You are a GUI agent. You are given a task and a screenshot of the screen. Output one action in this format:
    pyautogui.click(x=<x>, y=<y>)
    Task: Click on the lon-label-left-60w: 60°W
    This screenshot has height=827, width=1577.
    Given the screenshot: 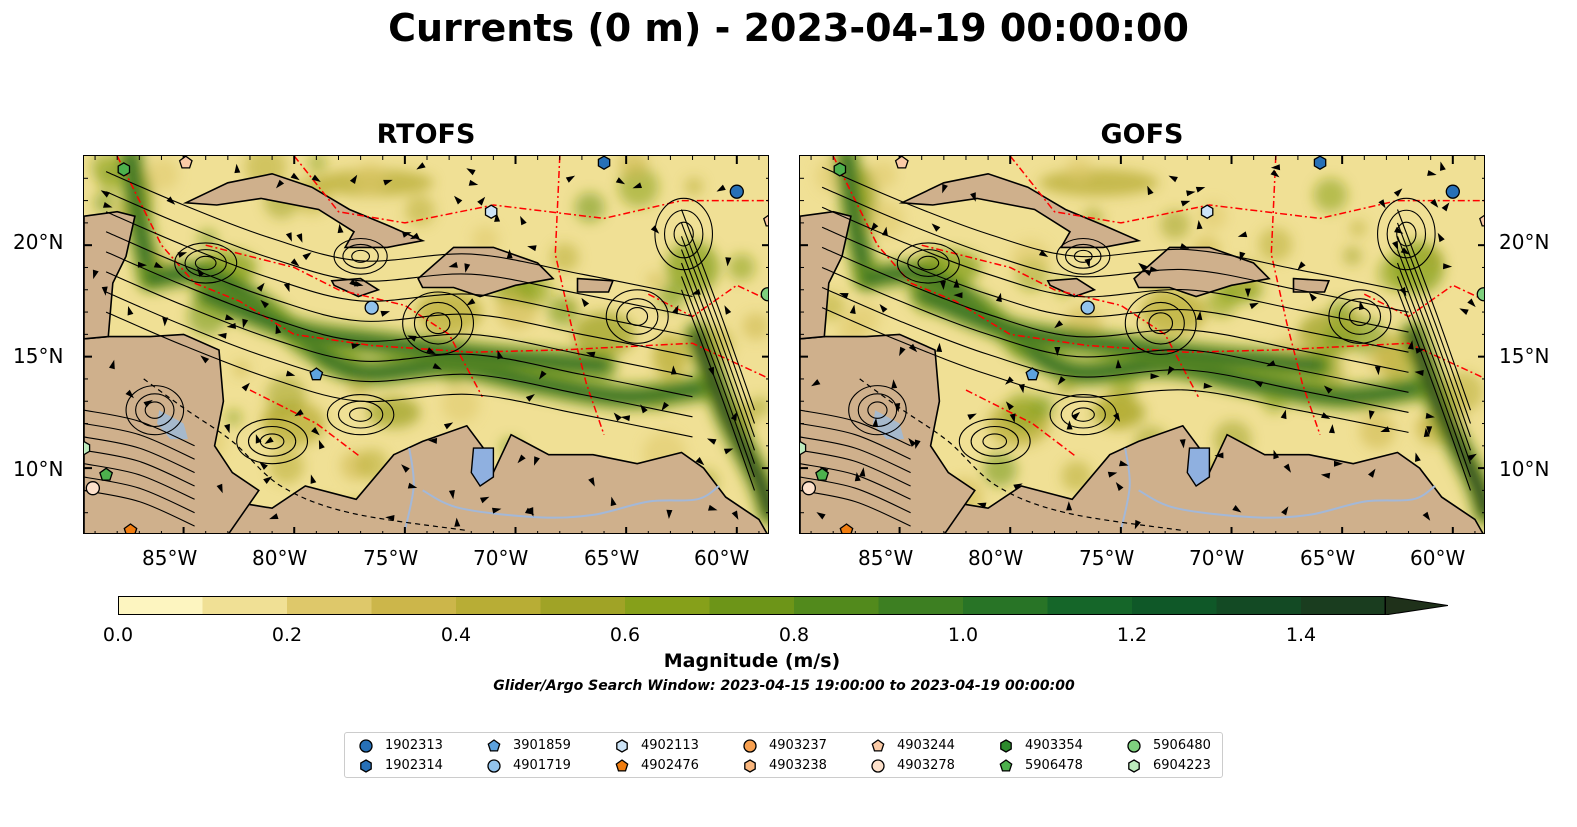 What is the action you would take?
    pyautogui.click(x=722, y=558)
    